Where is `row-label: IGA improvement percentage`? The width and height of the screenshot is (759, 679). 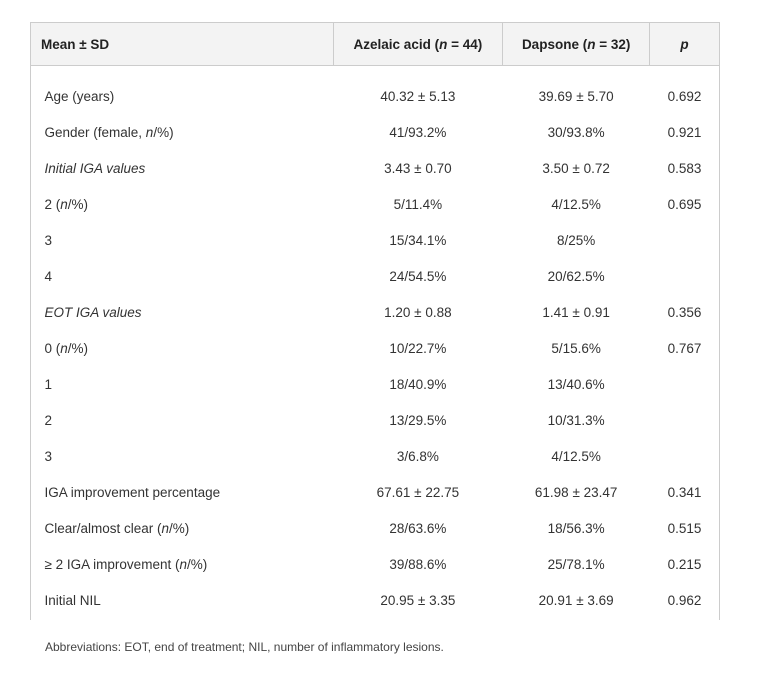
row-label: IGA improvement percentage is located at coordinates (182, 492).